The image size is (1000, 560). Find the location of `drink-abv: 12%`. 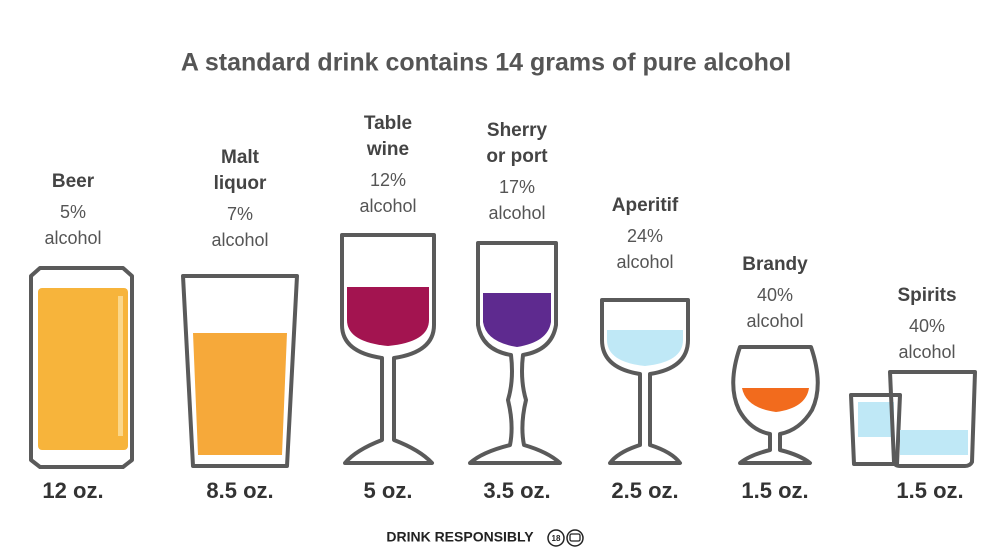

drink-abv: 12% is located at coordinates (388, 180).